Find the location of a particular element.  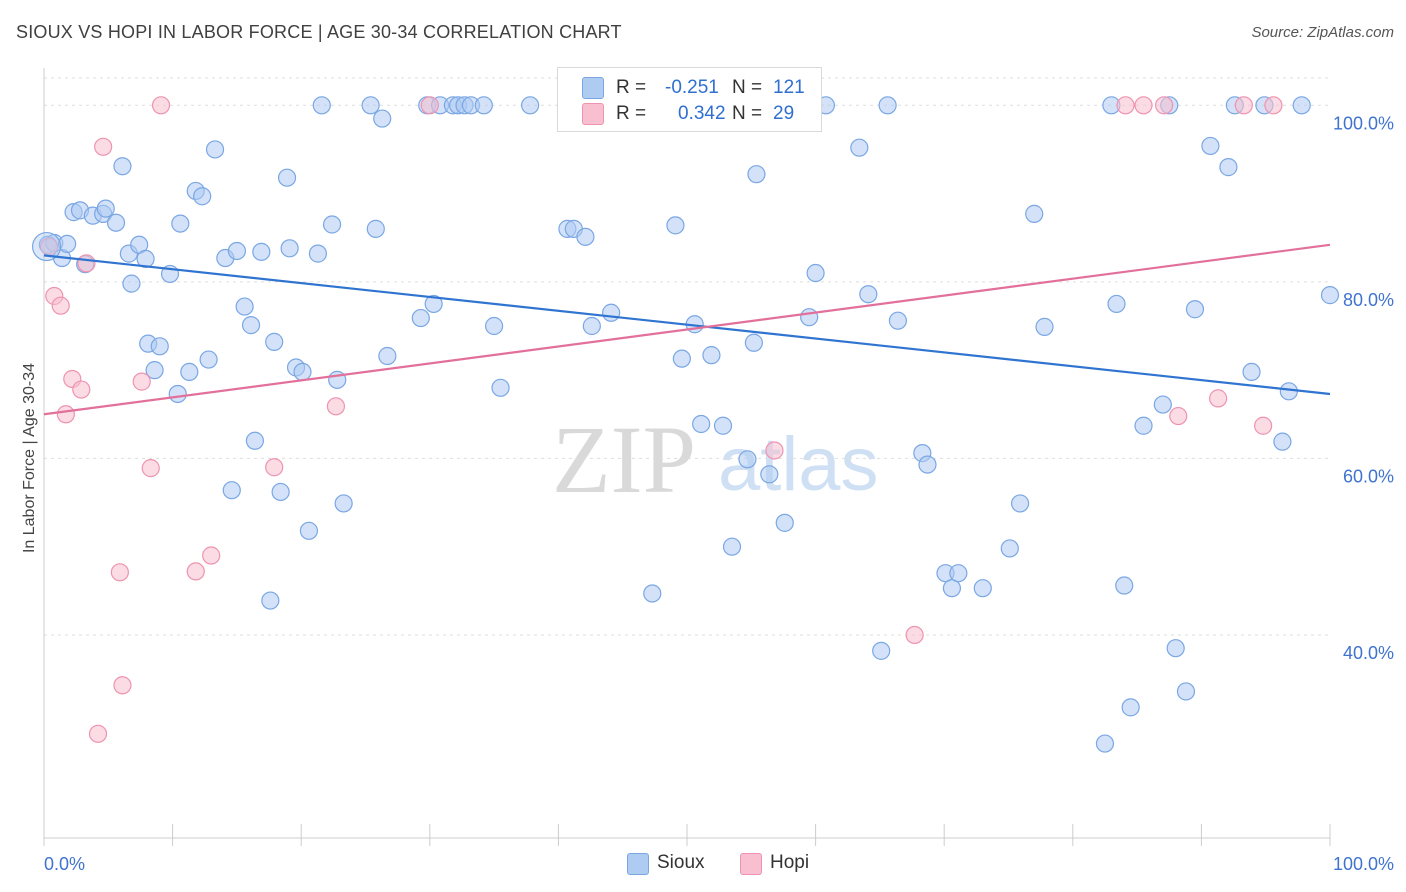

hopi-n-value: 29 is located at coordinates (784, 113).